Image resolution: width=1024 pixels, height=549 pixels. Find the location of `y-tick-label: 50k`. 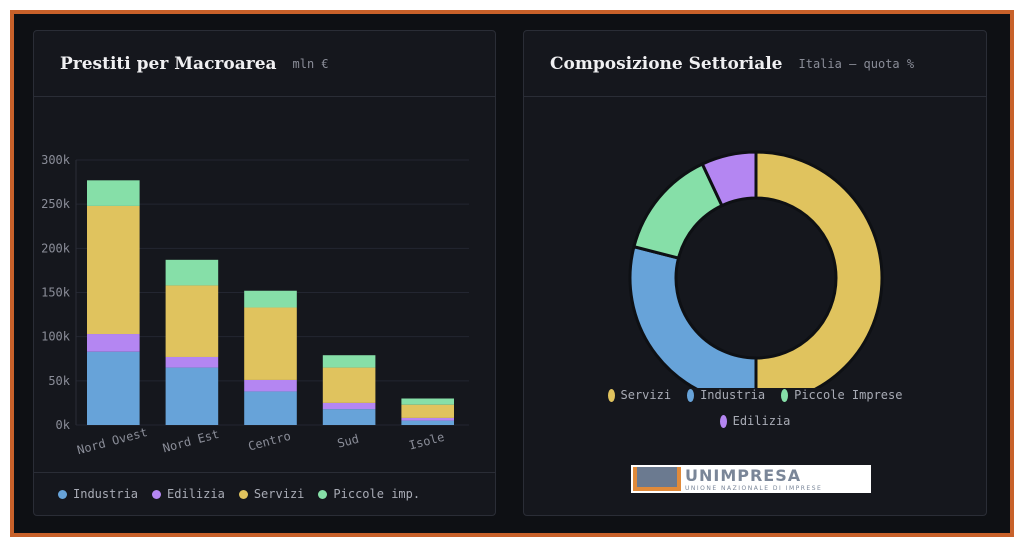

y-tick-label: 50k is located at coordinates (59, 381).